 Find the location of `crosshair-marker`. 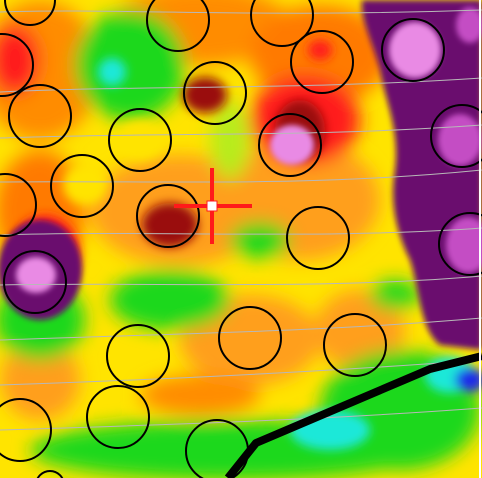

crosshair-marker is located at coordinates (213, 206).